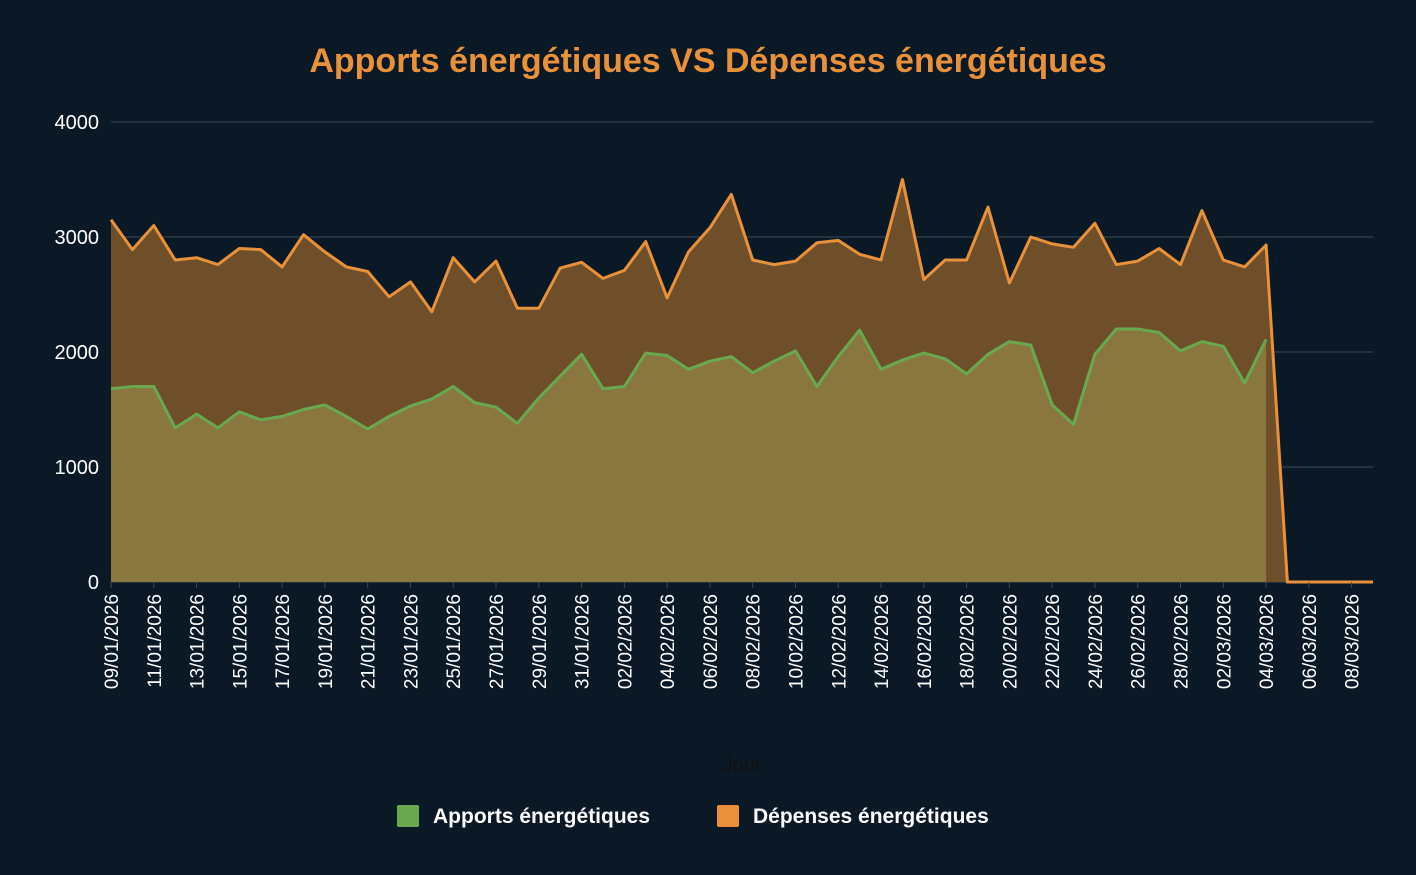 Image resolution: width=1416 pixels, height=875 pixels. I want to click on y-tick-label: 2000, so click(77, 353).